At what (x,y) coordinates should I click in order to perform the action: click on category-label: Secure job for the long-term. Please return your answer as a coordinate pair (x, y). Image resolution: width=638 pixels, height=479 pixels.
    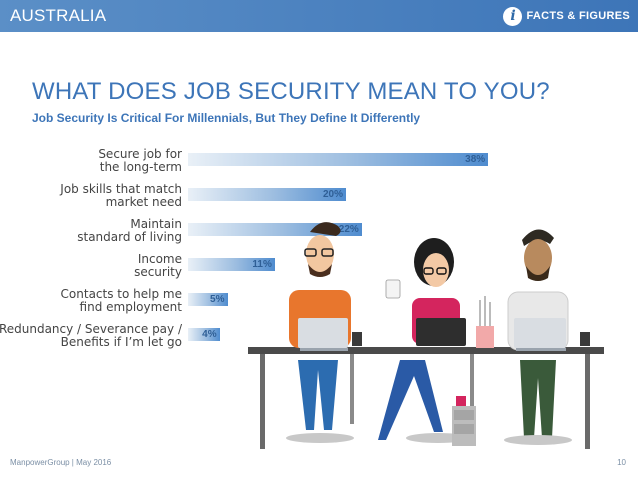
    Looking at the image, I should click on (91, 161).